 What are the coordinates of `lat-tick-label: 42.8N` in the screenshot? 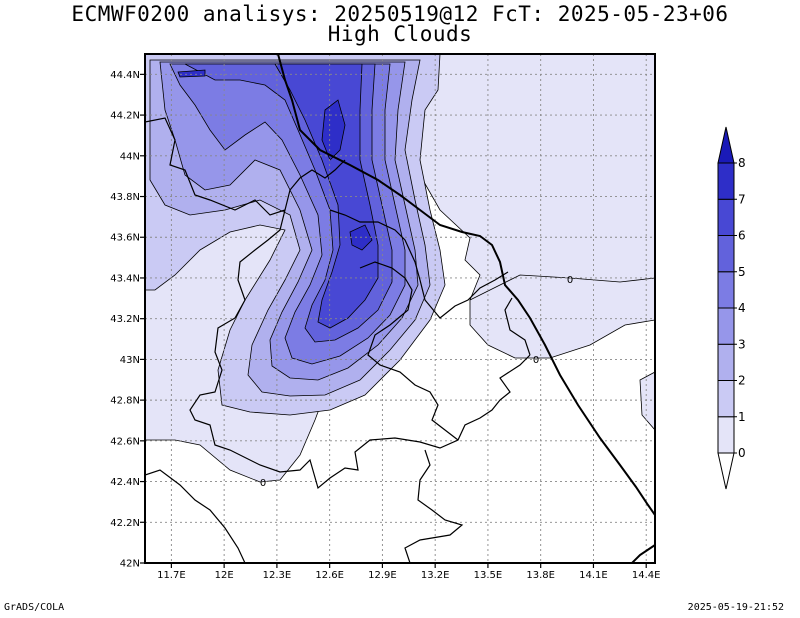 It's located at (125, 401).